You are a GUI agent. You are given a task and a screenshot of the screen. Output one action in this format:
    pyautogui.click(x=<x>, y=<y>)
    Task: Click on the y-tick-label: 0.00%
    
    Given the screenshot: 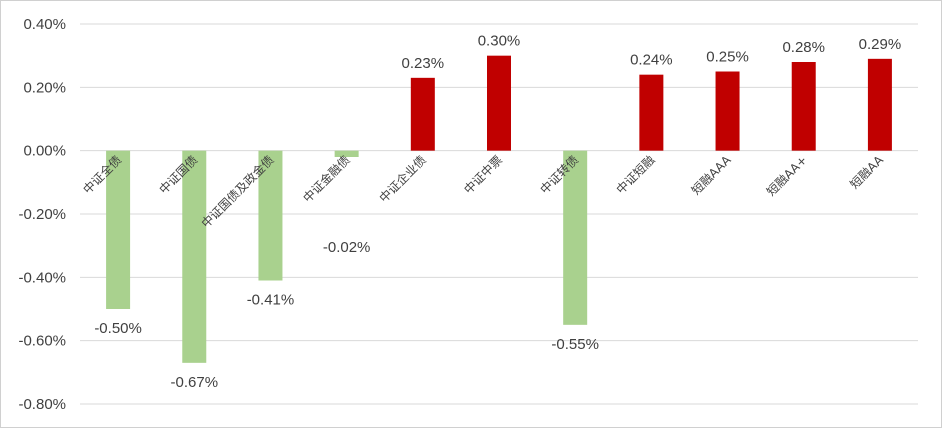 What is the action you would take?
    pyautogui.click(x=44, y=151)
    